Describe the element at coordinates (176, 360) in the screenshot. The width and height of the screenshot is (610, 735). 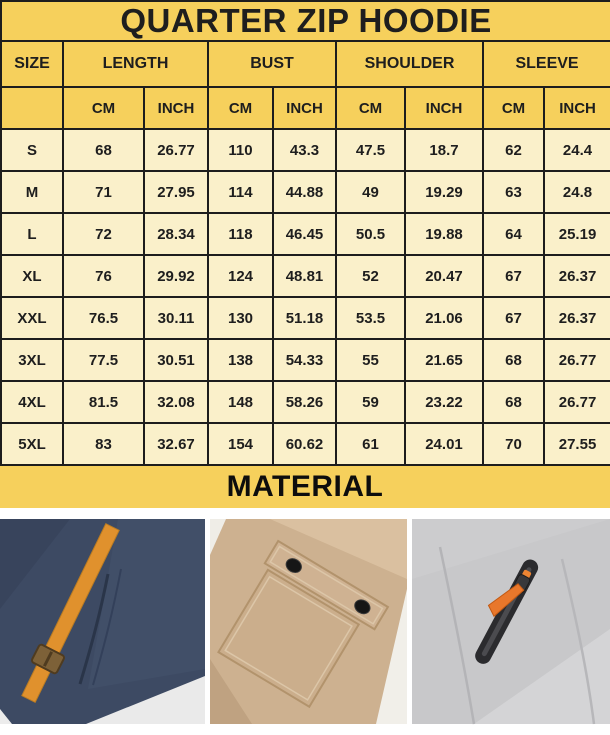
I see `measurement-cell: 30.51` at that location.